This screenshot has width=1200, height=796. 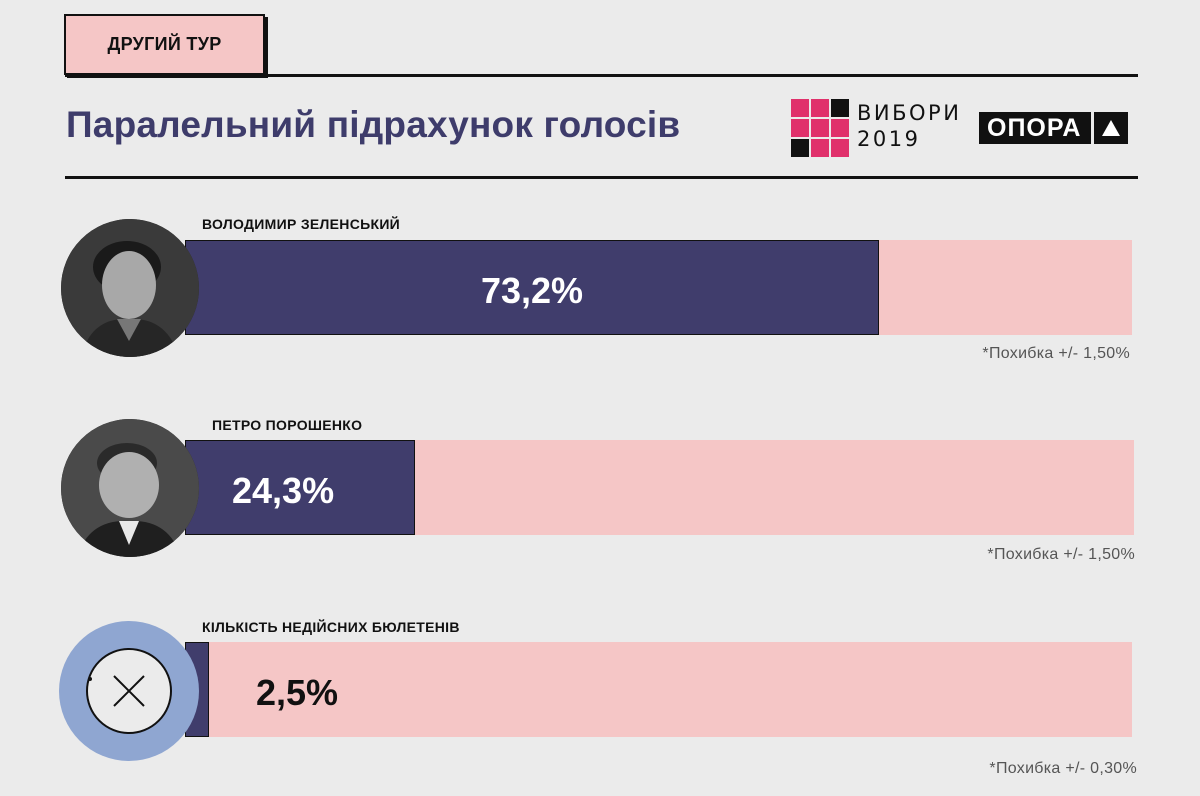 I want to click on candidate-name-poroshenko: ПЕТРО ПОРОШЕНКО, so click(x=287, y=425).